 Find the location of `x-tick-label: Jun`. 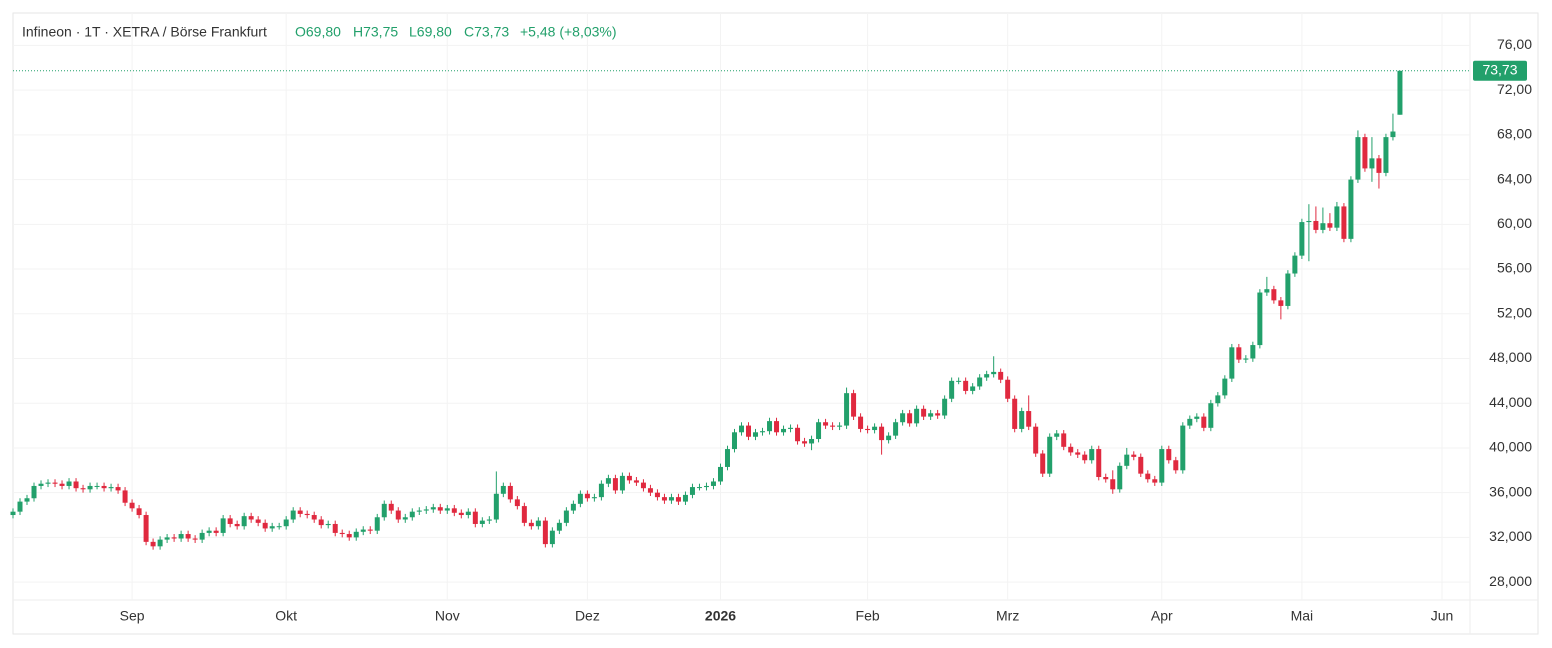

x-tick-label: Jun is located at coordinates (1442, 616).